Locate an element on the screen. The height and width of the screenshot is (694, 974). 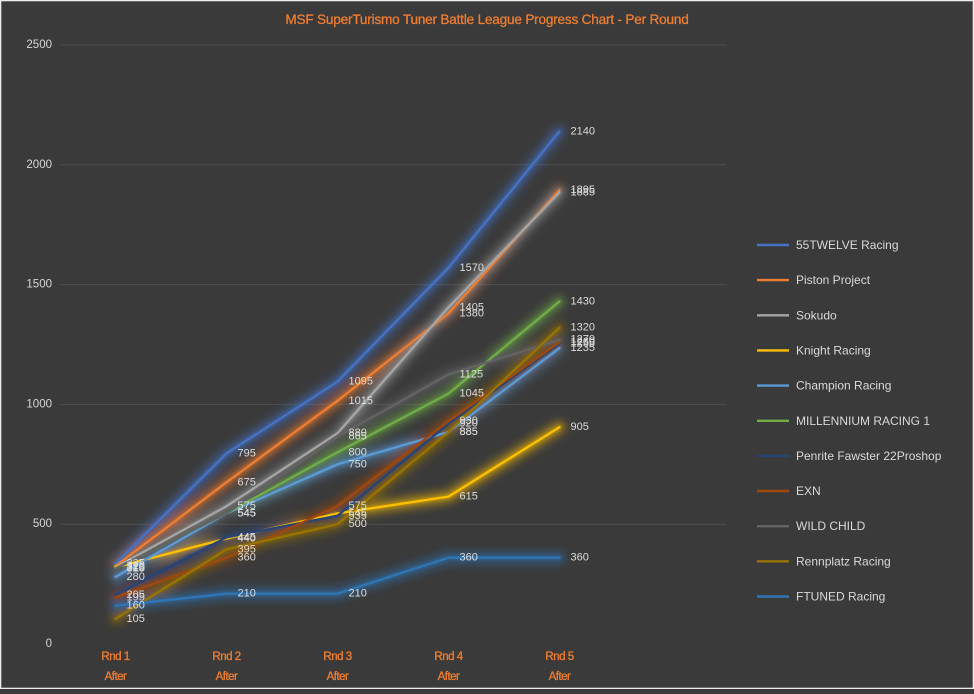
svg-text: 1895 is located at coordinates (583, 190).